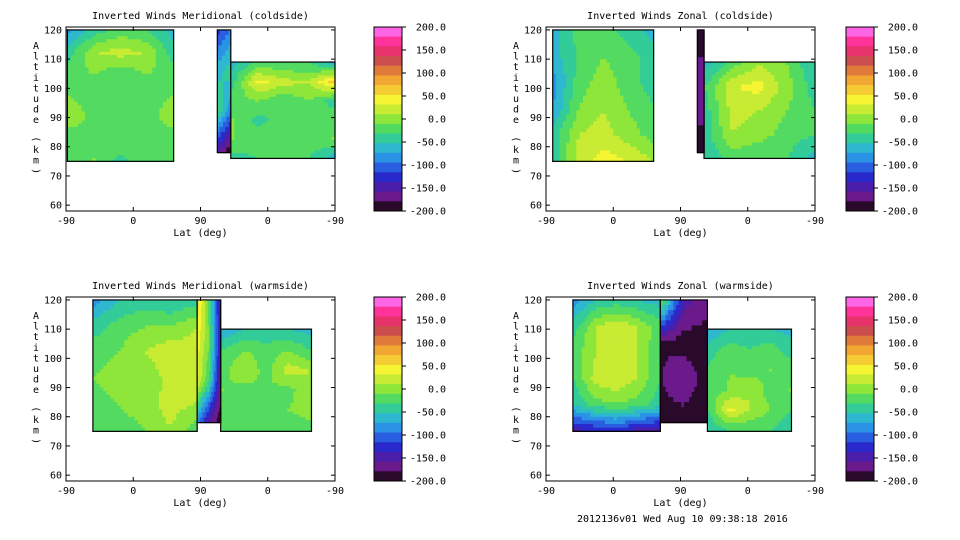  Describe the element at coordinates (516, 88) in the screenshot. I see `y-axis-label-char: t` at that location.